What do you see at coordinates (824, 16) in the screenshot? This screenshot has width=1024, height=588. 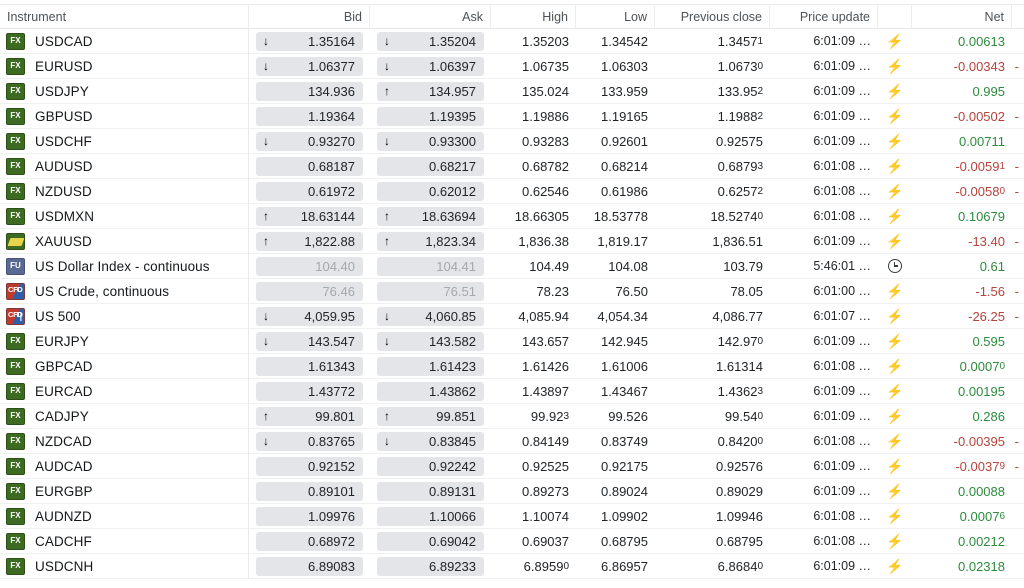 I see `column-header-price_update: Price update` at bounding box center [824, 16].